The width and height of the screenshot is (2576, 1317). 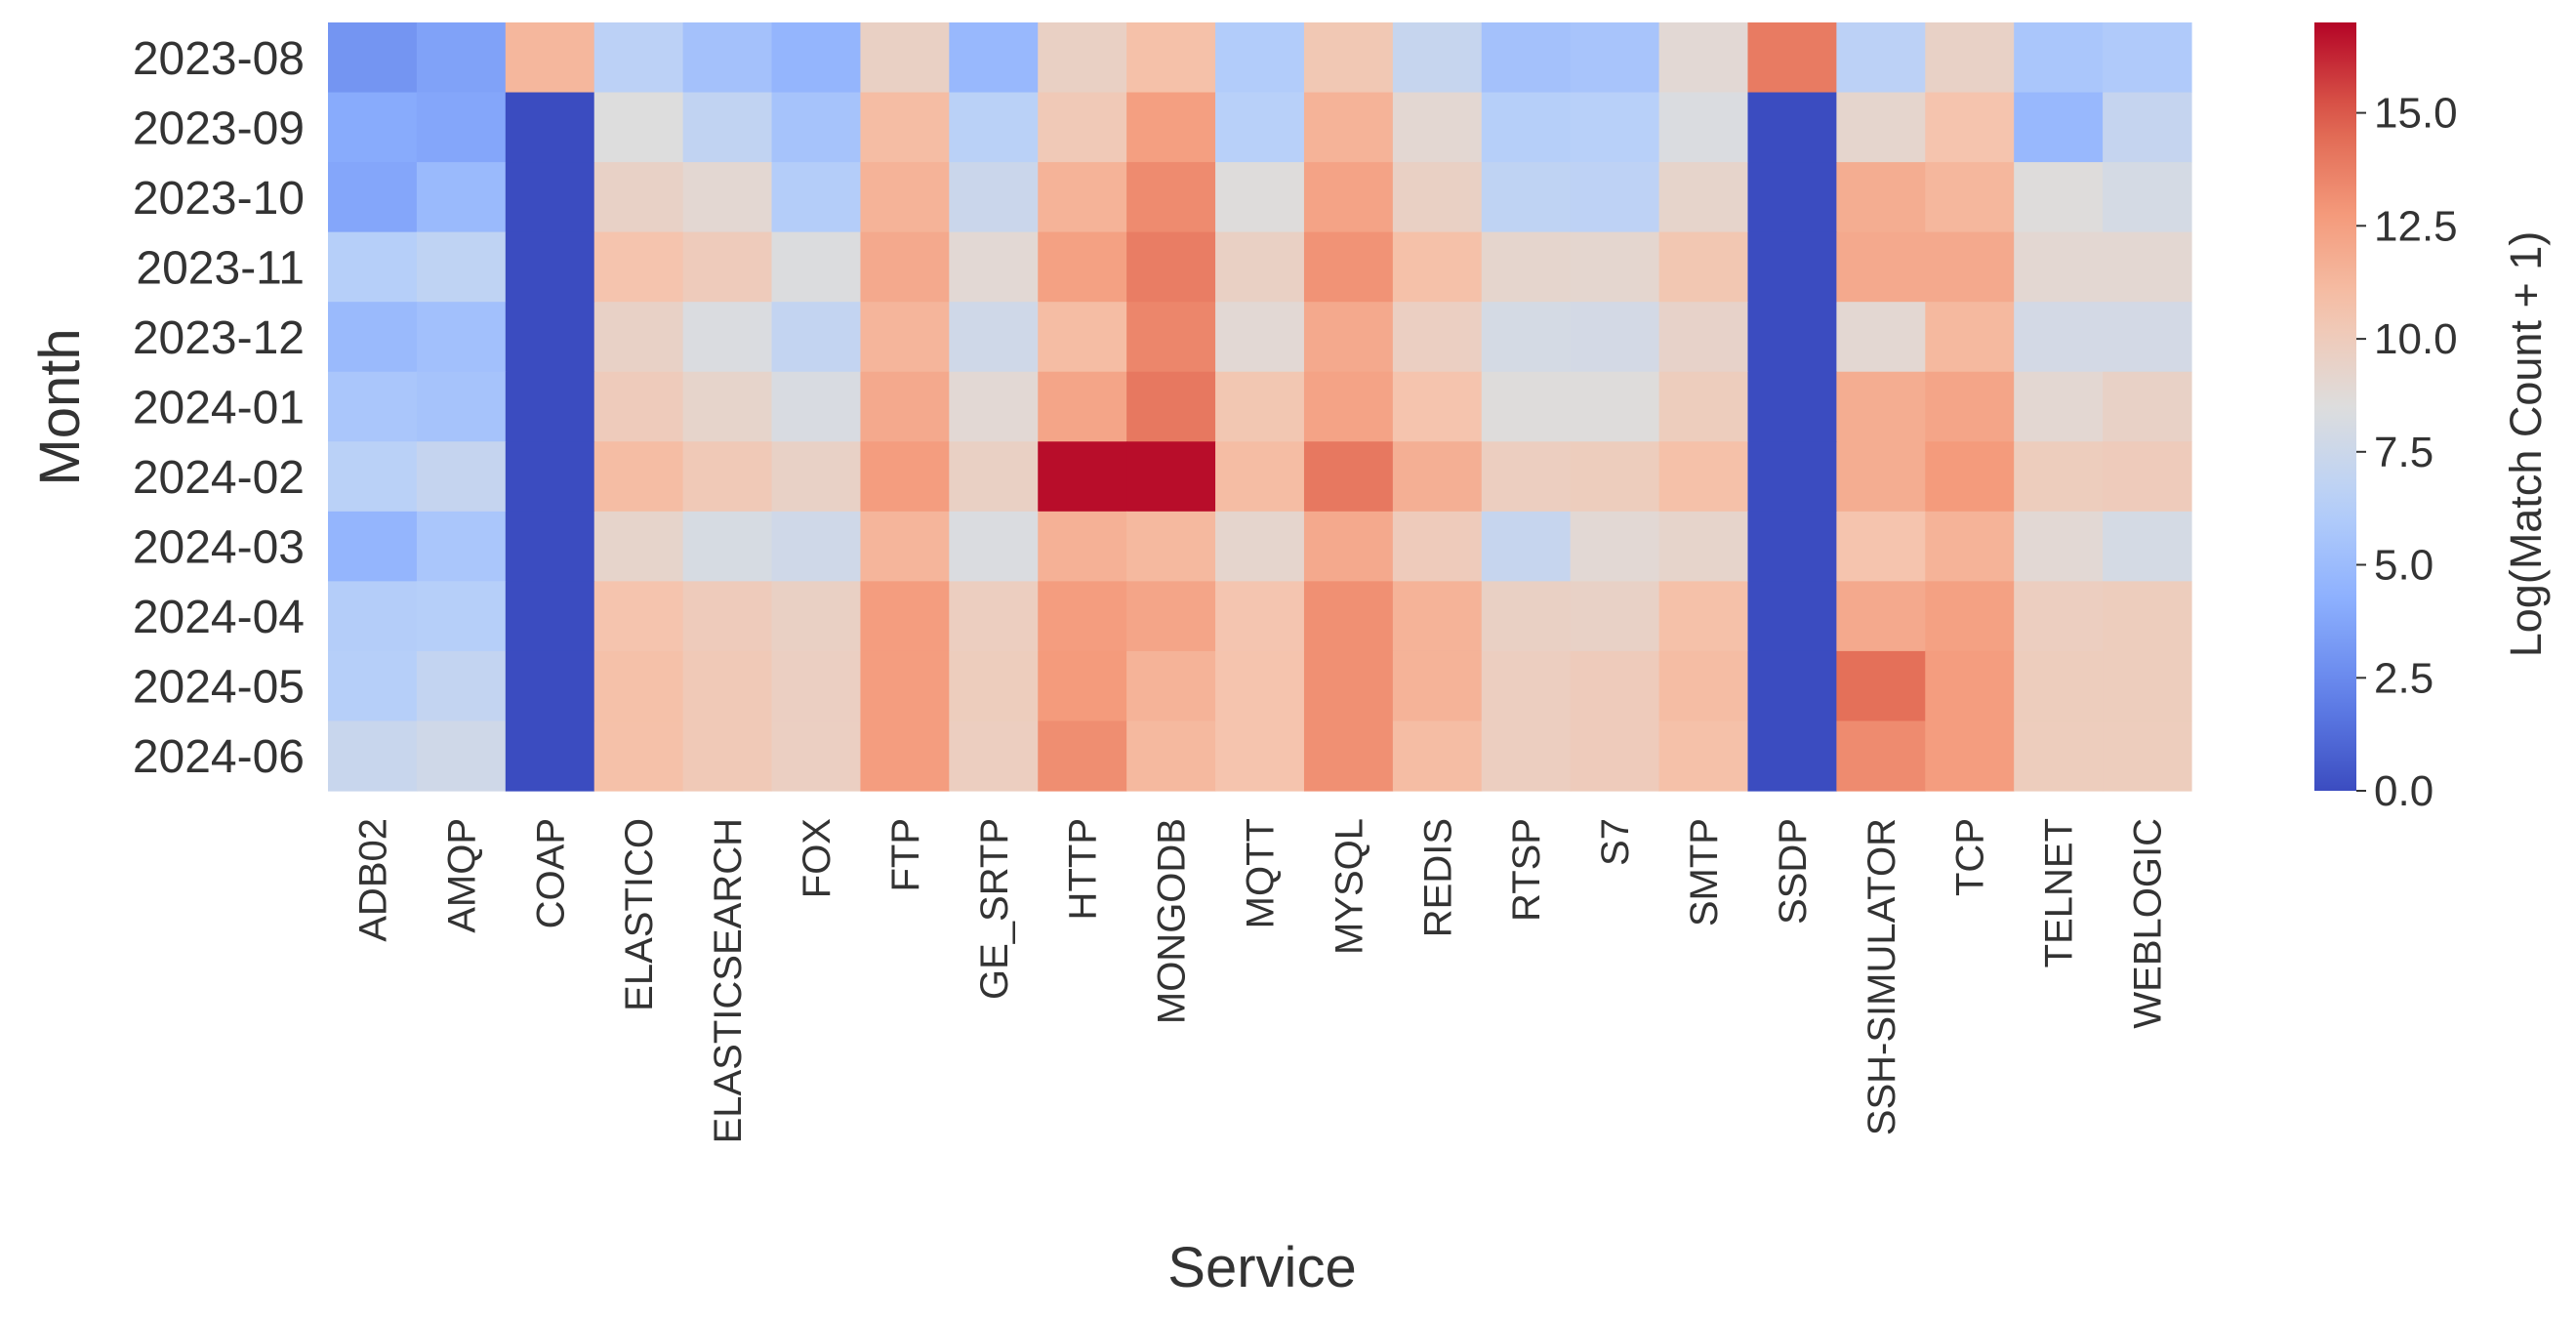 What do you see at coordinates (220, 268) in the screenshot?
I see `y-tick-label: 2023-11` at bounding box center [220, 268].